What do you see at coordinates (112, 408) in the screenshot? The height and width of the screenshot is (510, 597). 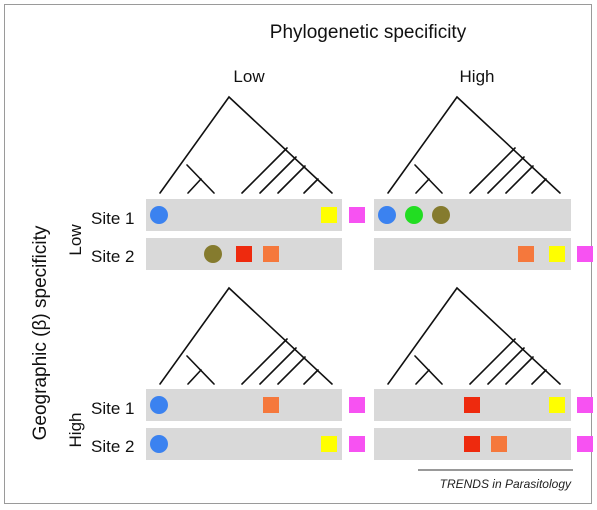 I see `site-label-high-site-1: Site 1` at bounding box center [112, 408].